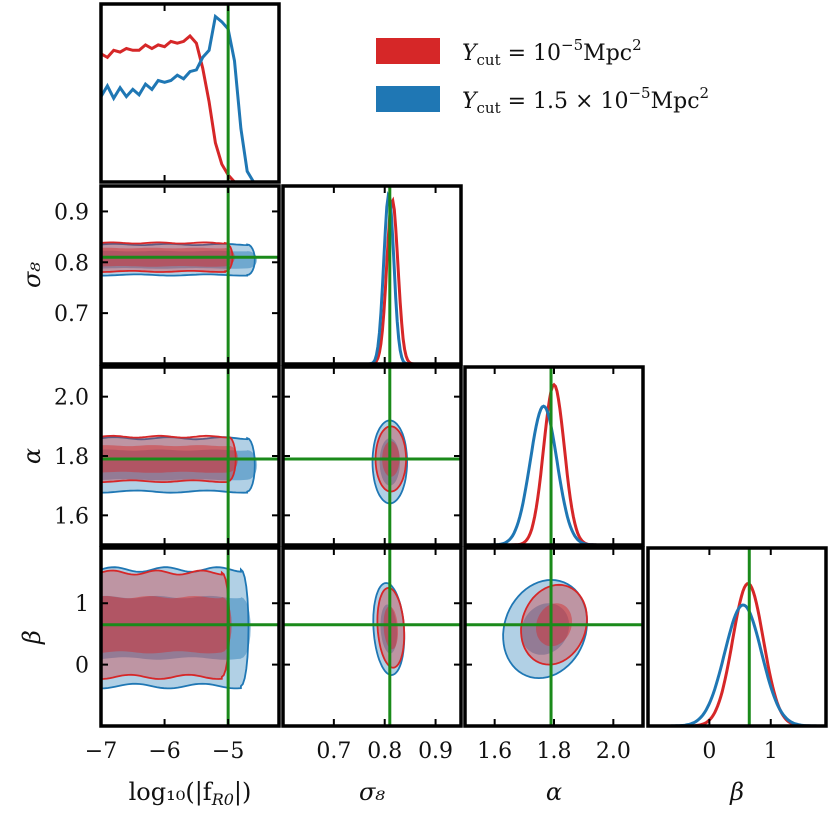 The width and height of the screenshot is (832, 816). I want to click on panel-logfR0-alpha, so click(190, 456).